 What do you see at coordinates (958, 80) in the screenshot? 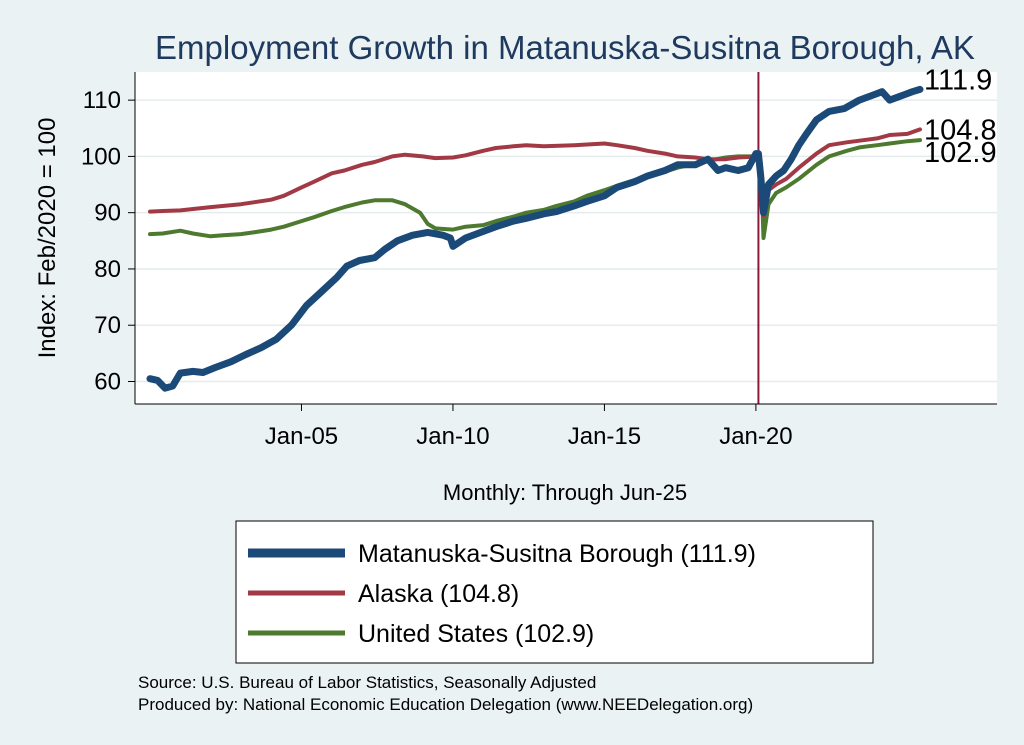
I see `end-label: 111.9` at bounding box center [958, 80].